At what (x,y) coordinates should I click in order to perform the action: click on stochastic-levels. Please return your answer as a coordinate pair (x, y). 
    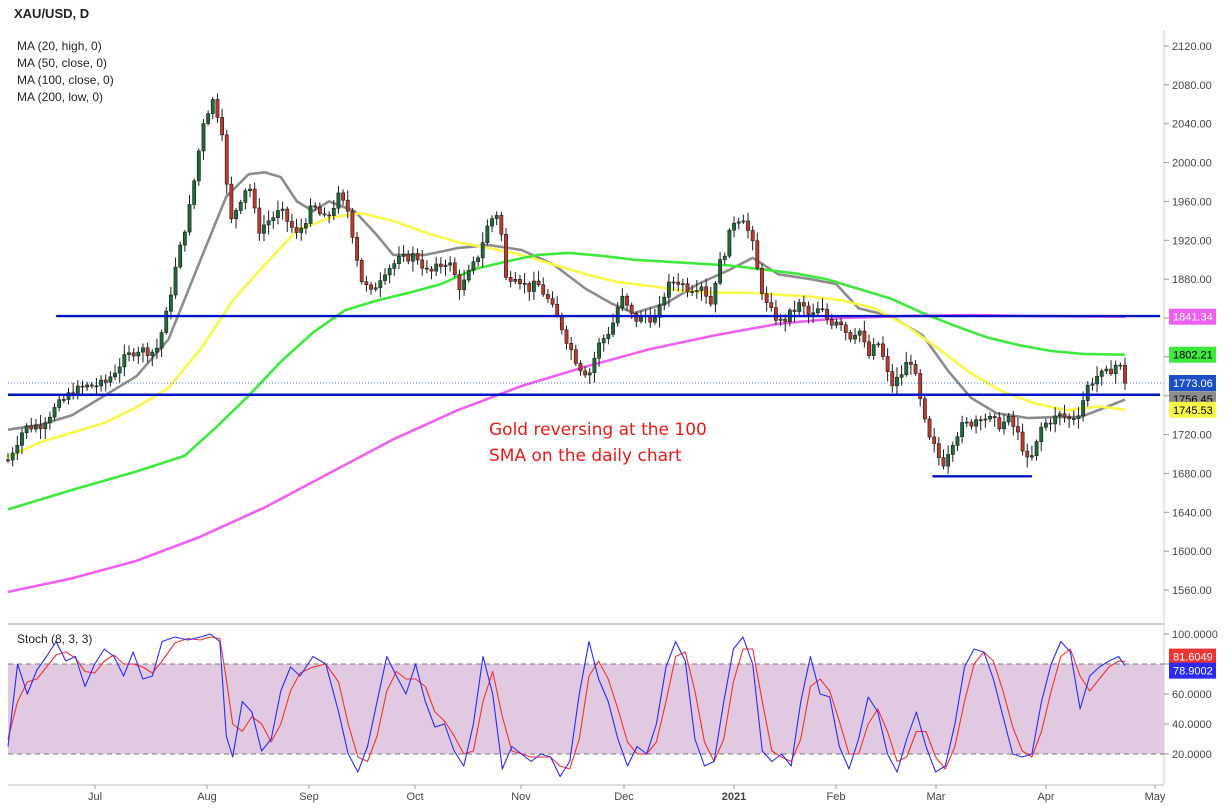
    Looking at the image, I should click on (586, 709).